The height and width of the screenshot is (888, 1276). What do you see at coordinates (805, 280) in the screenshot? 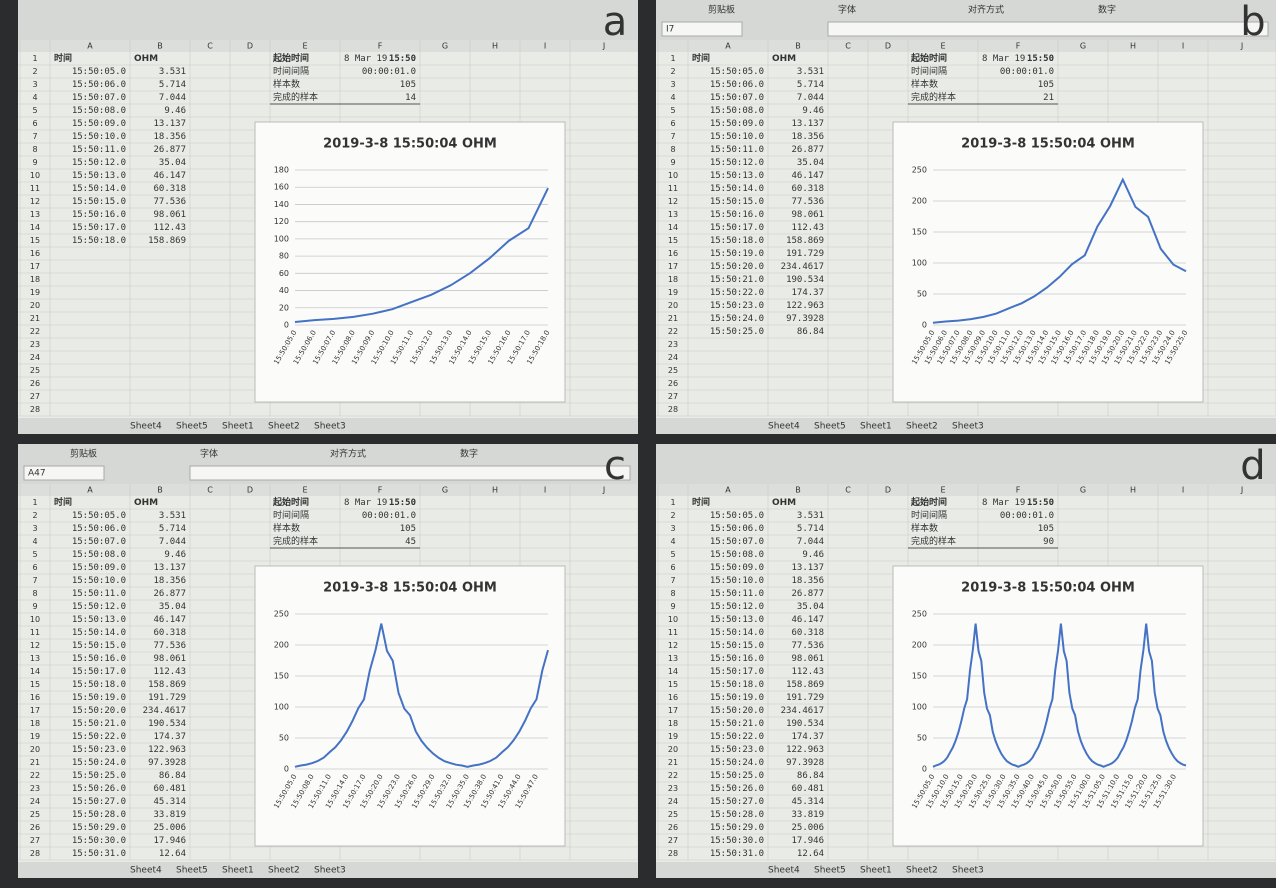
I see `ohm-cell: 190.534` at bounding box center [805, 280].